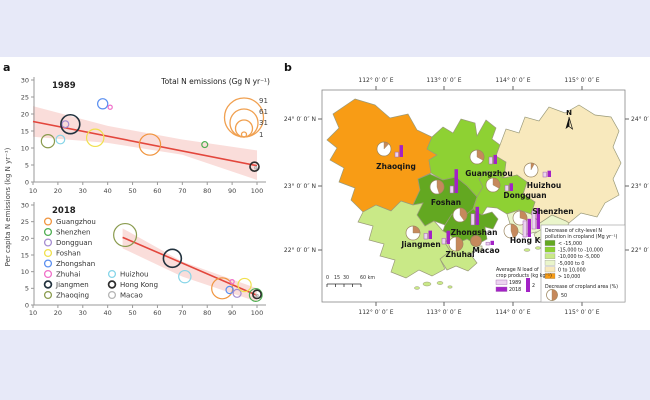 The image size is (650, 400). Describe the element at coordinates (207, 313) in the screenshot. I see `x-tick-label: 80` at that location.